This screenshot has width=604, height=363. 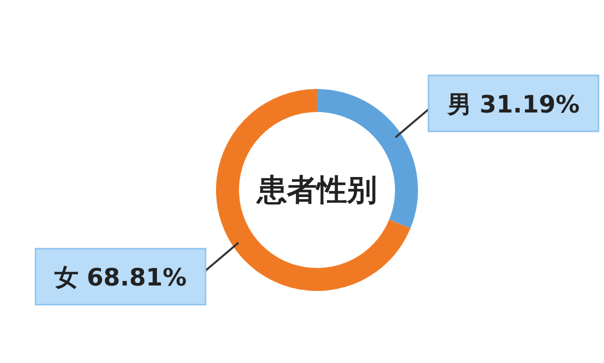 I want to click on slice-label: 男 31.19%, so click(x=513, y=104).